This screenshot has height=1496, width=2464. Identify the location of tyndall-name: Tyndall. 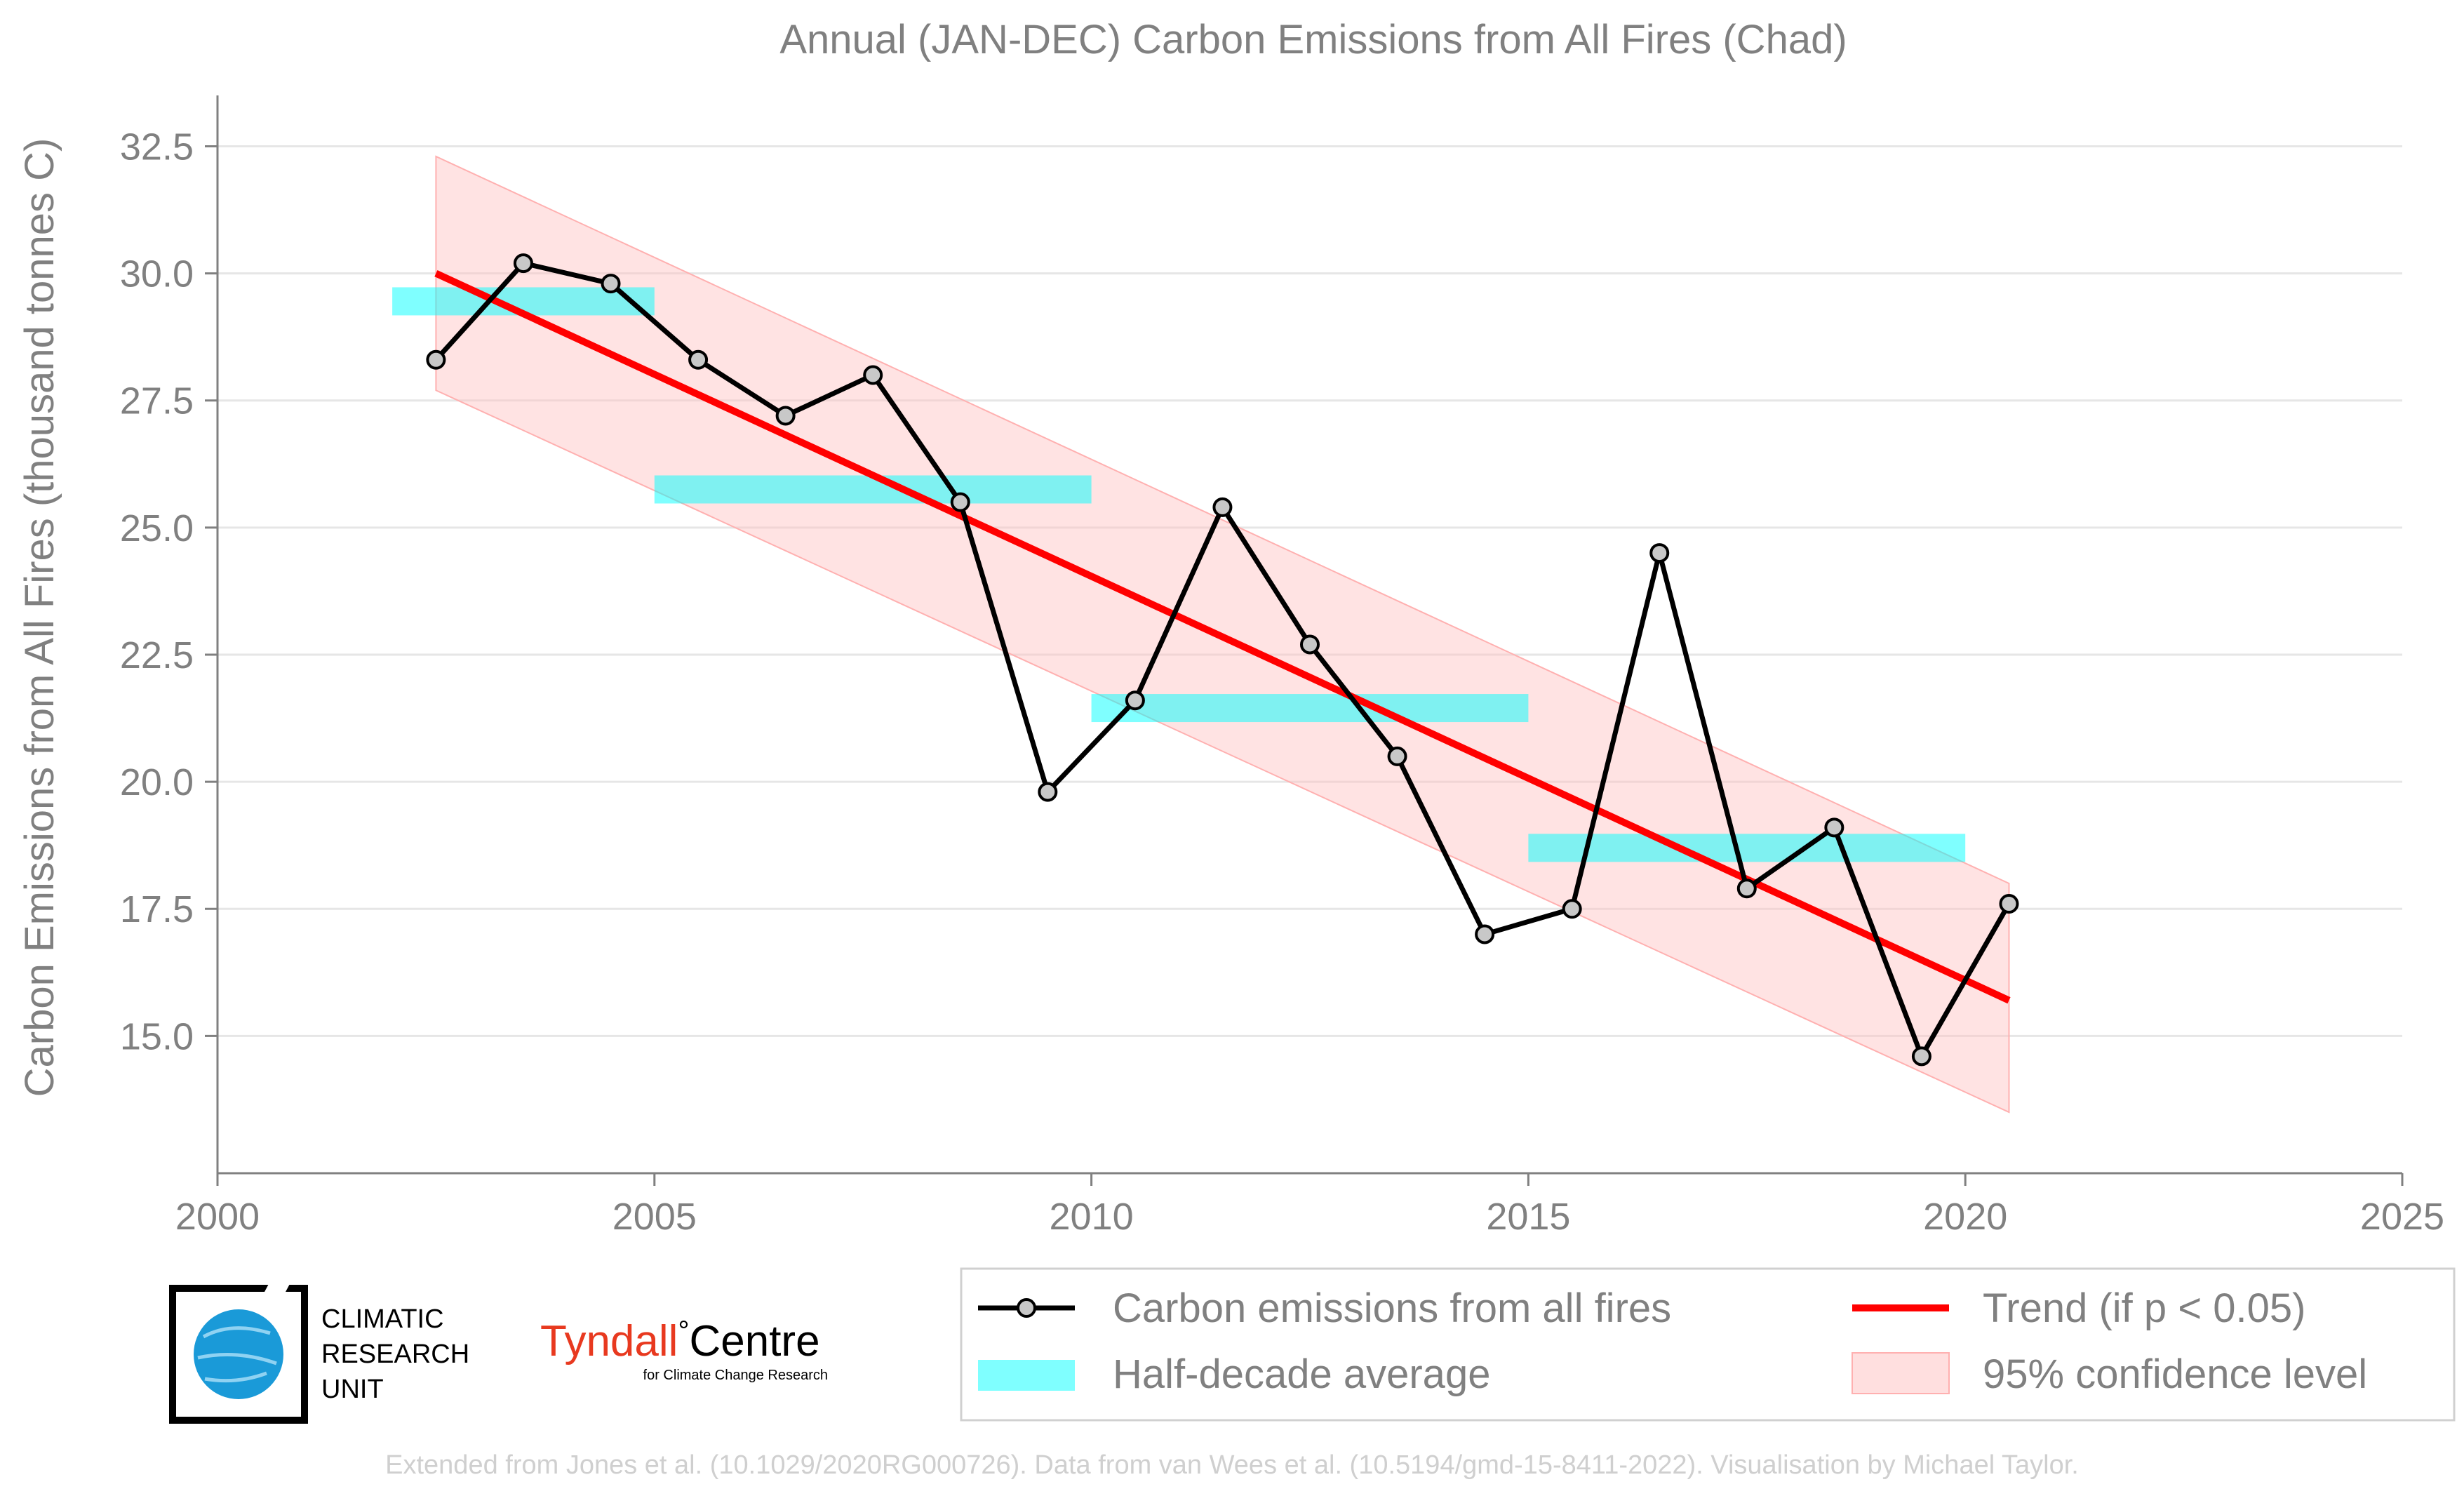
(609, 1341).